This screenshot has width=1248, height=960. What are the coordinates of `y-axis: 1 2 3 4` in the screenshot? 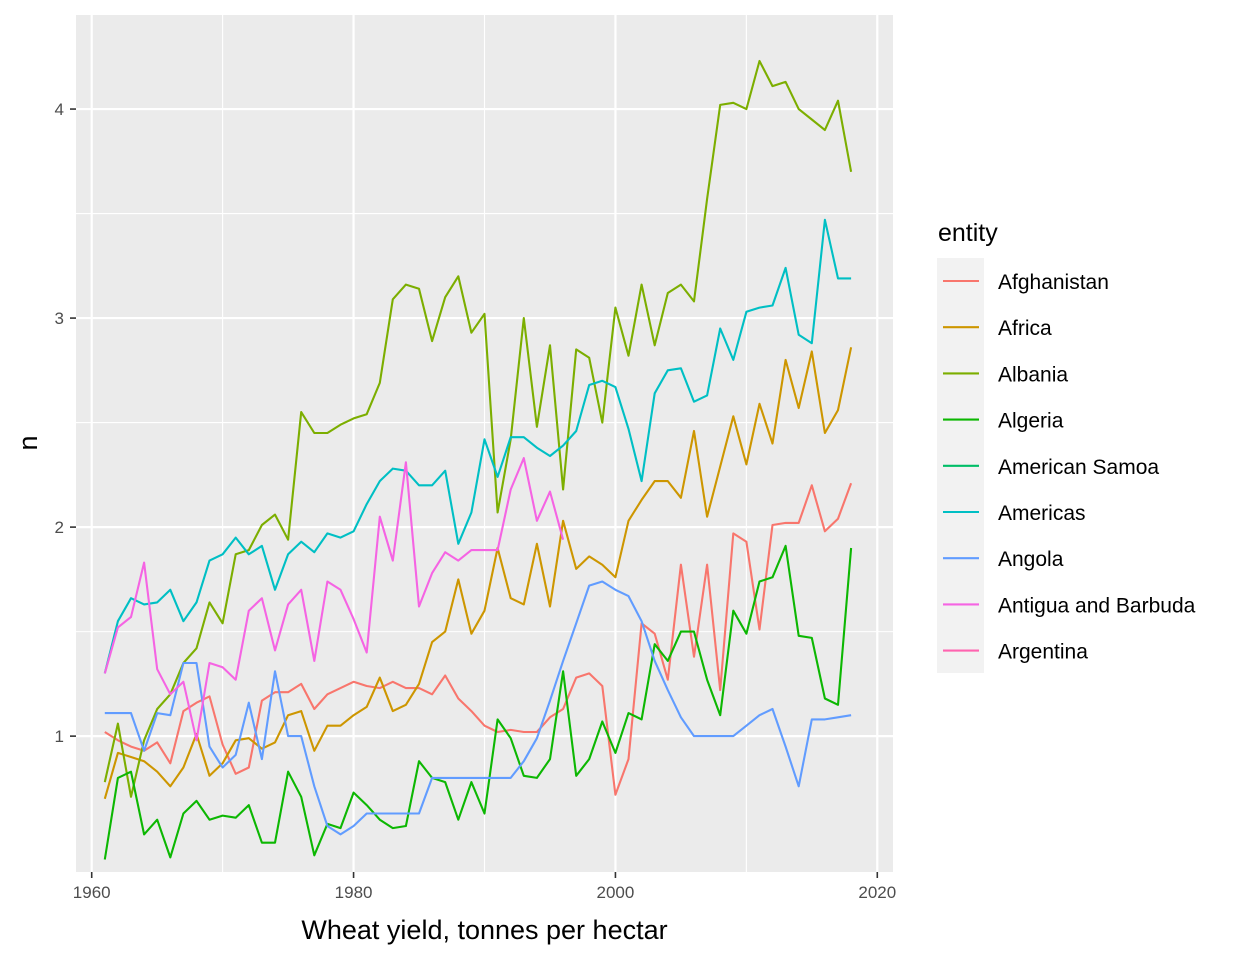 It's located at (65, 423).